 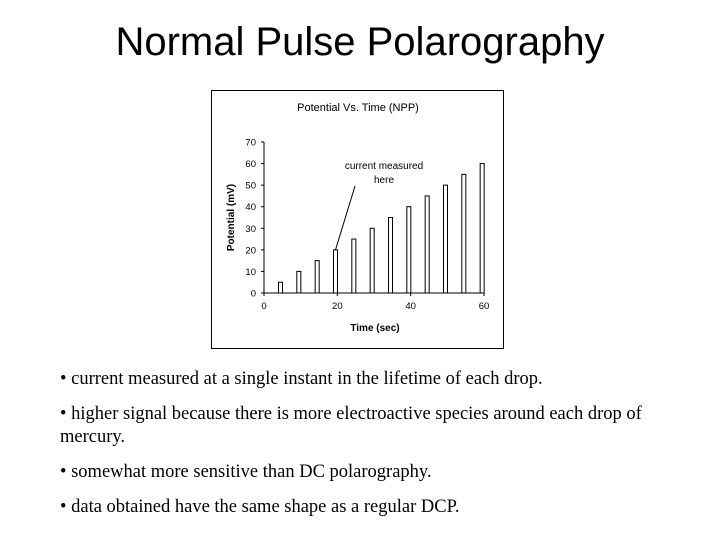 What do you see at coordinates (250, 250) in the screenshot?
I see `y-tick-label: 20` at bounding box center [250, 250].